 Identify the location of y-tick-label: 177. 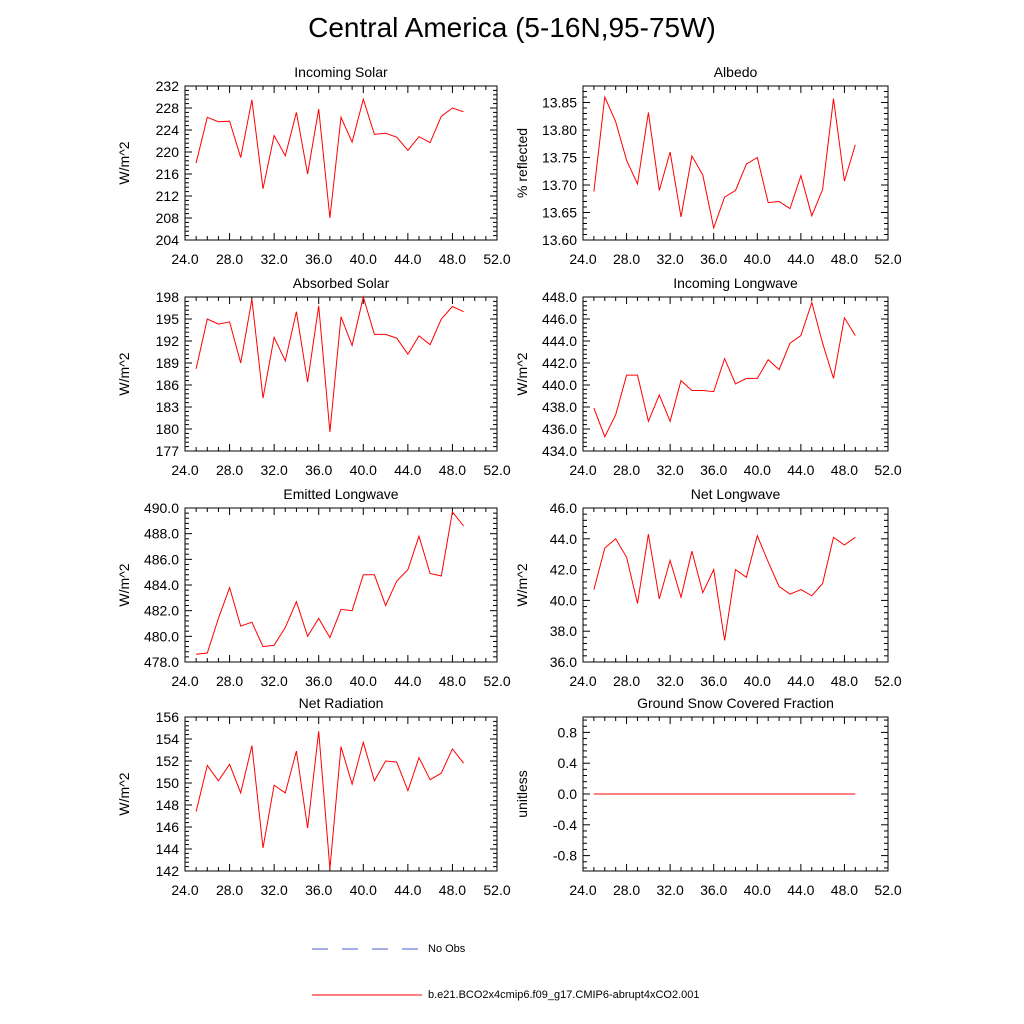
(168, 451).